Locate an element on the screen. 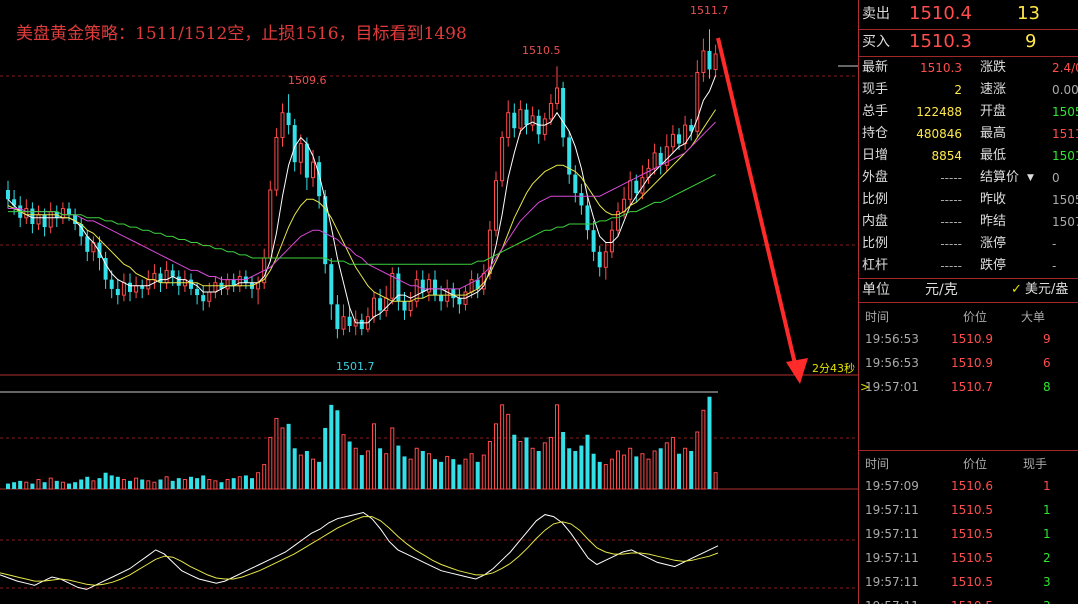 The height and width of the screenshot is (604, 1078). stat-value: 480846 is located at coordinates (939, 134).